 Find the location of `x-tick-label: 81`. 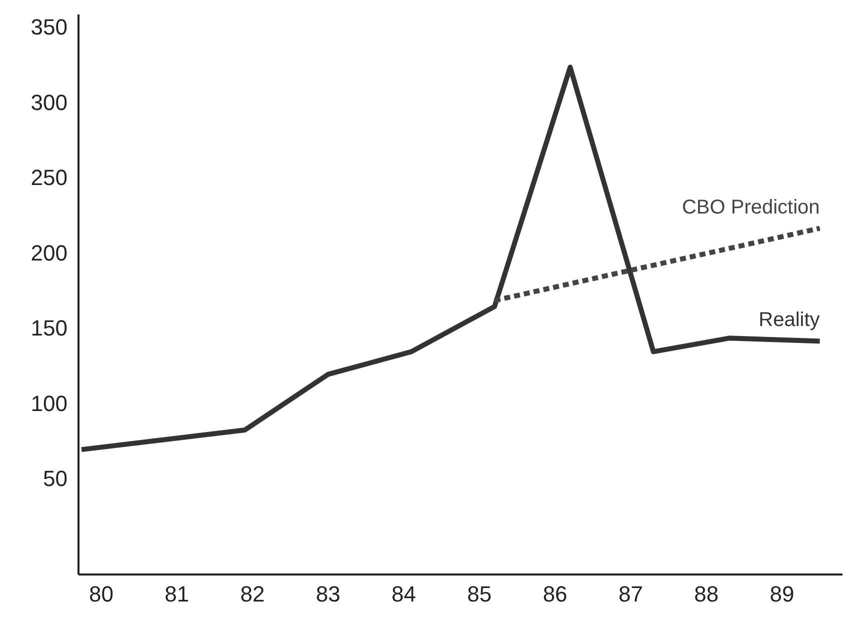

x-tick-label: 81 is located at coordinates (177, 594).